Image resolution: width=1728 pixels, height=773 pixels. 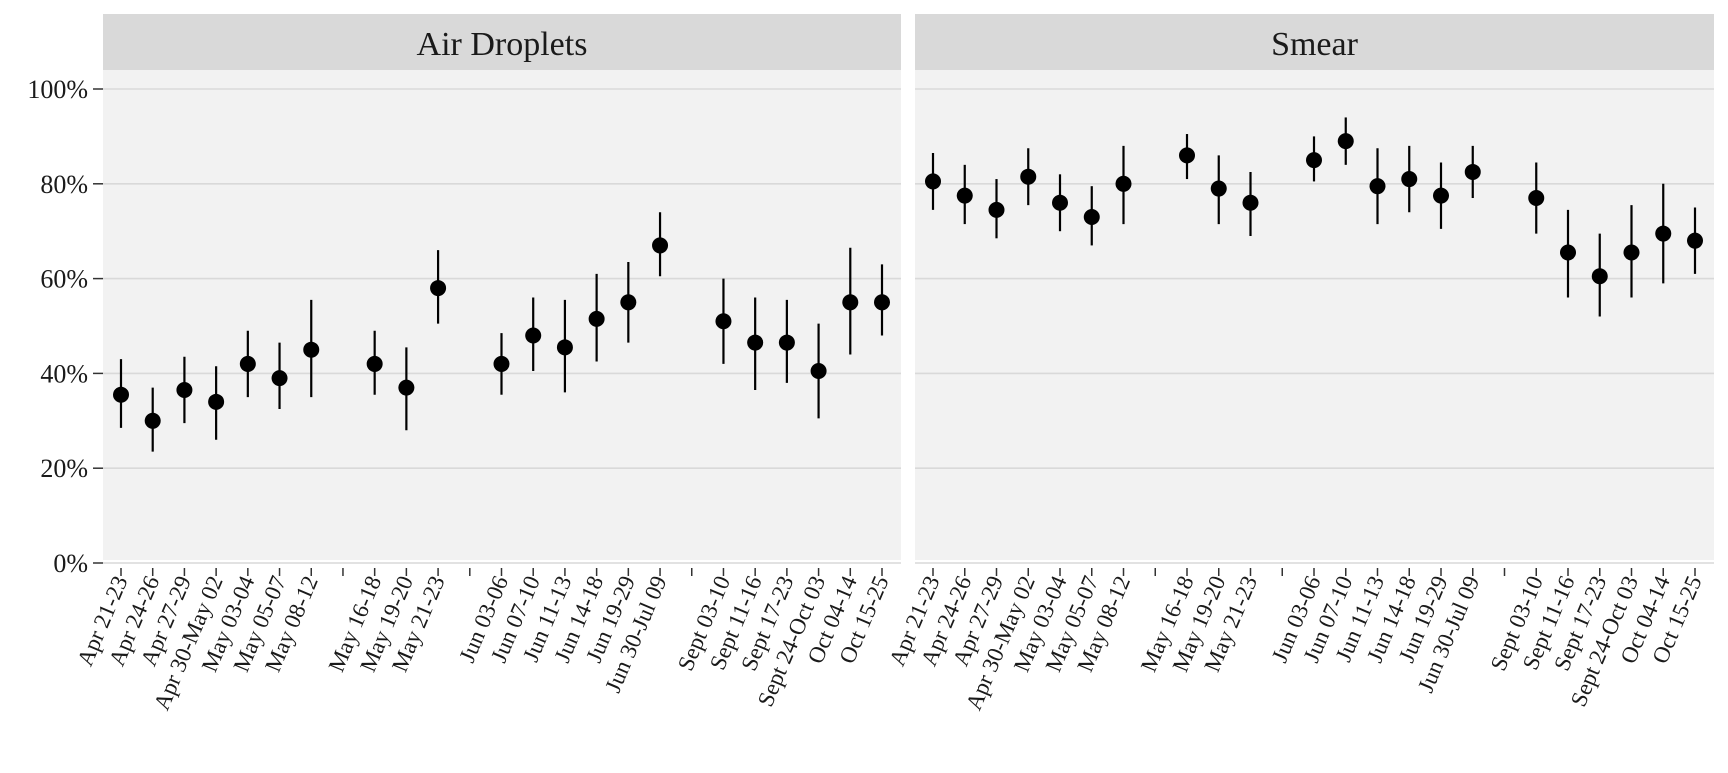 I want to click on y-tick-label: 40%, so click(x=64, y=373).